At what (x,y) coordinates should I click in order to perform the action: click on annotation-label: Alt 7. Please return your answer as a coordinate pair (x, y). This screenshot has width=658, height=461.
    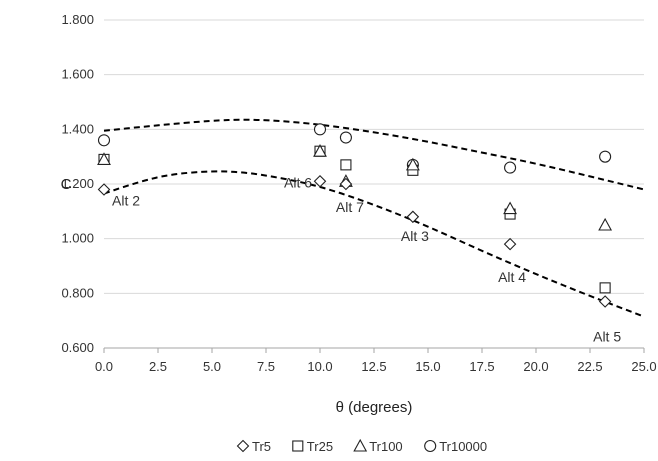
    Looking at the image, I should click on (350, 207).